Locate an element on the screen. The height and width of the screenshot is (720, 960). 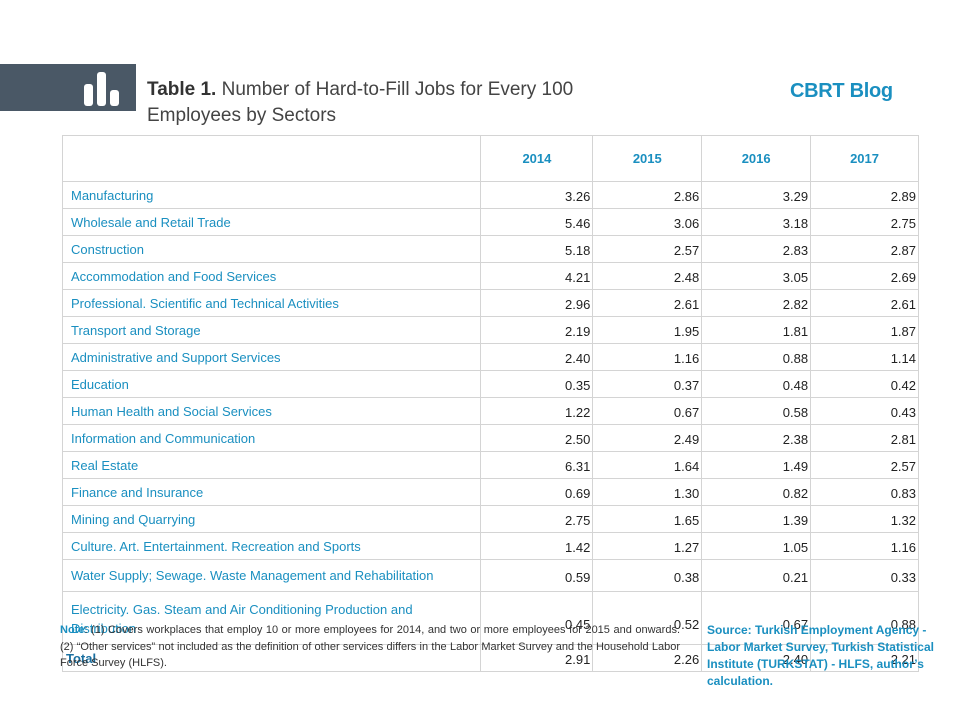
value-cell: 0.33 is located at coordinates (864, 575).